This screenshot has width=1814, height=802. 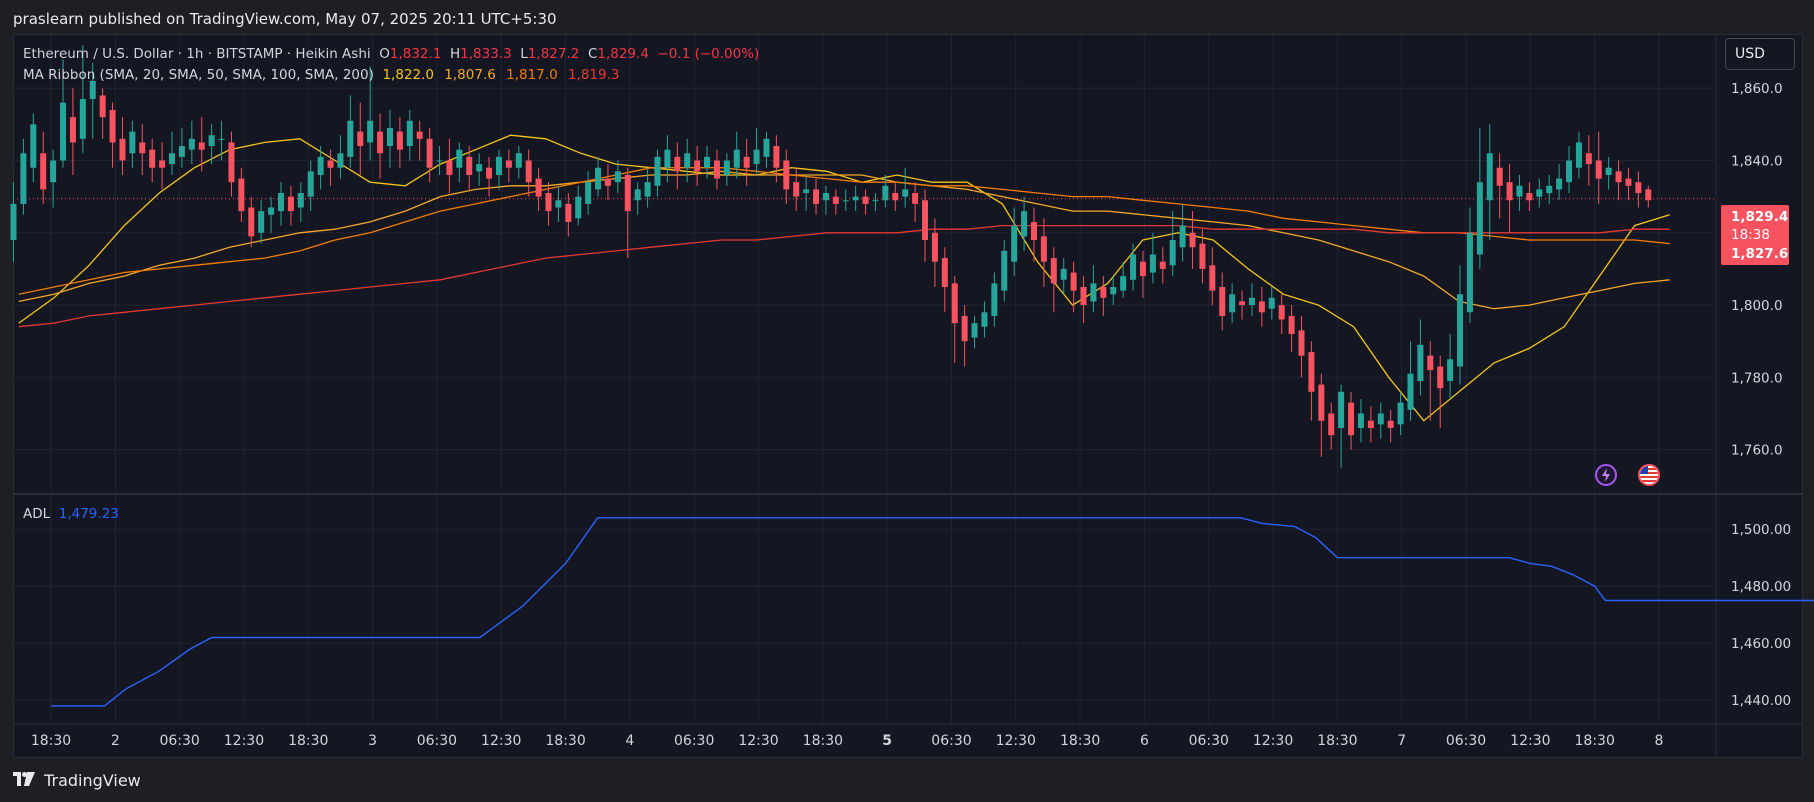 I want to click on tradingview-logo-icon, so click(x=24, y=780).